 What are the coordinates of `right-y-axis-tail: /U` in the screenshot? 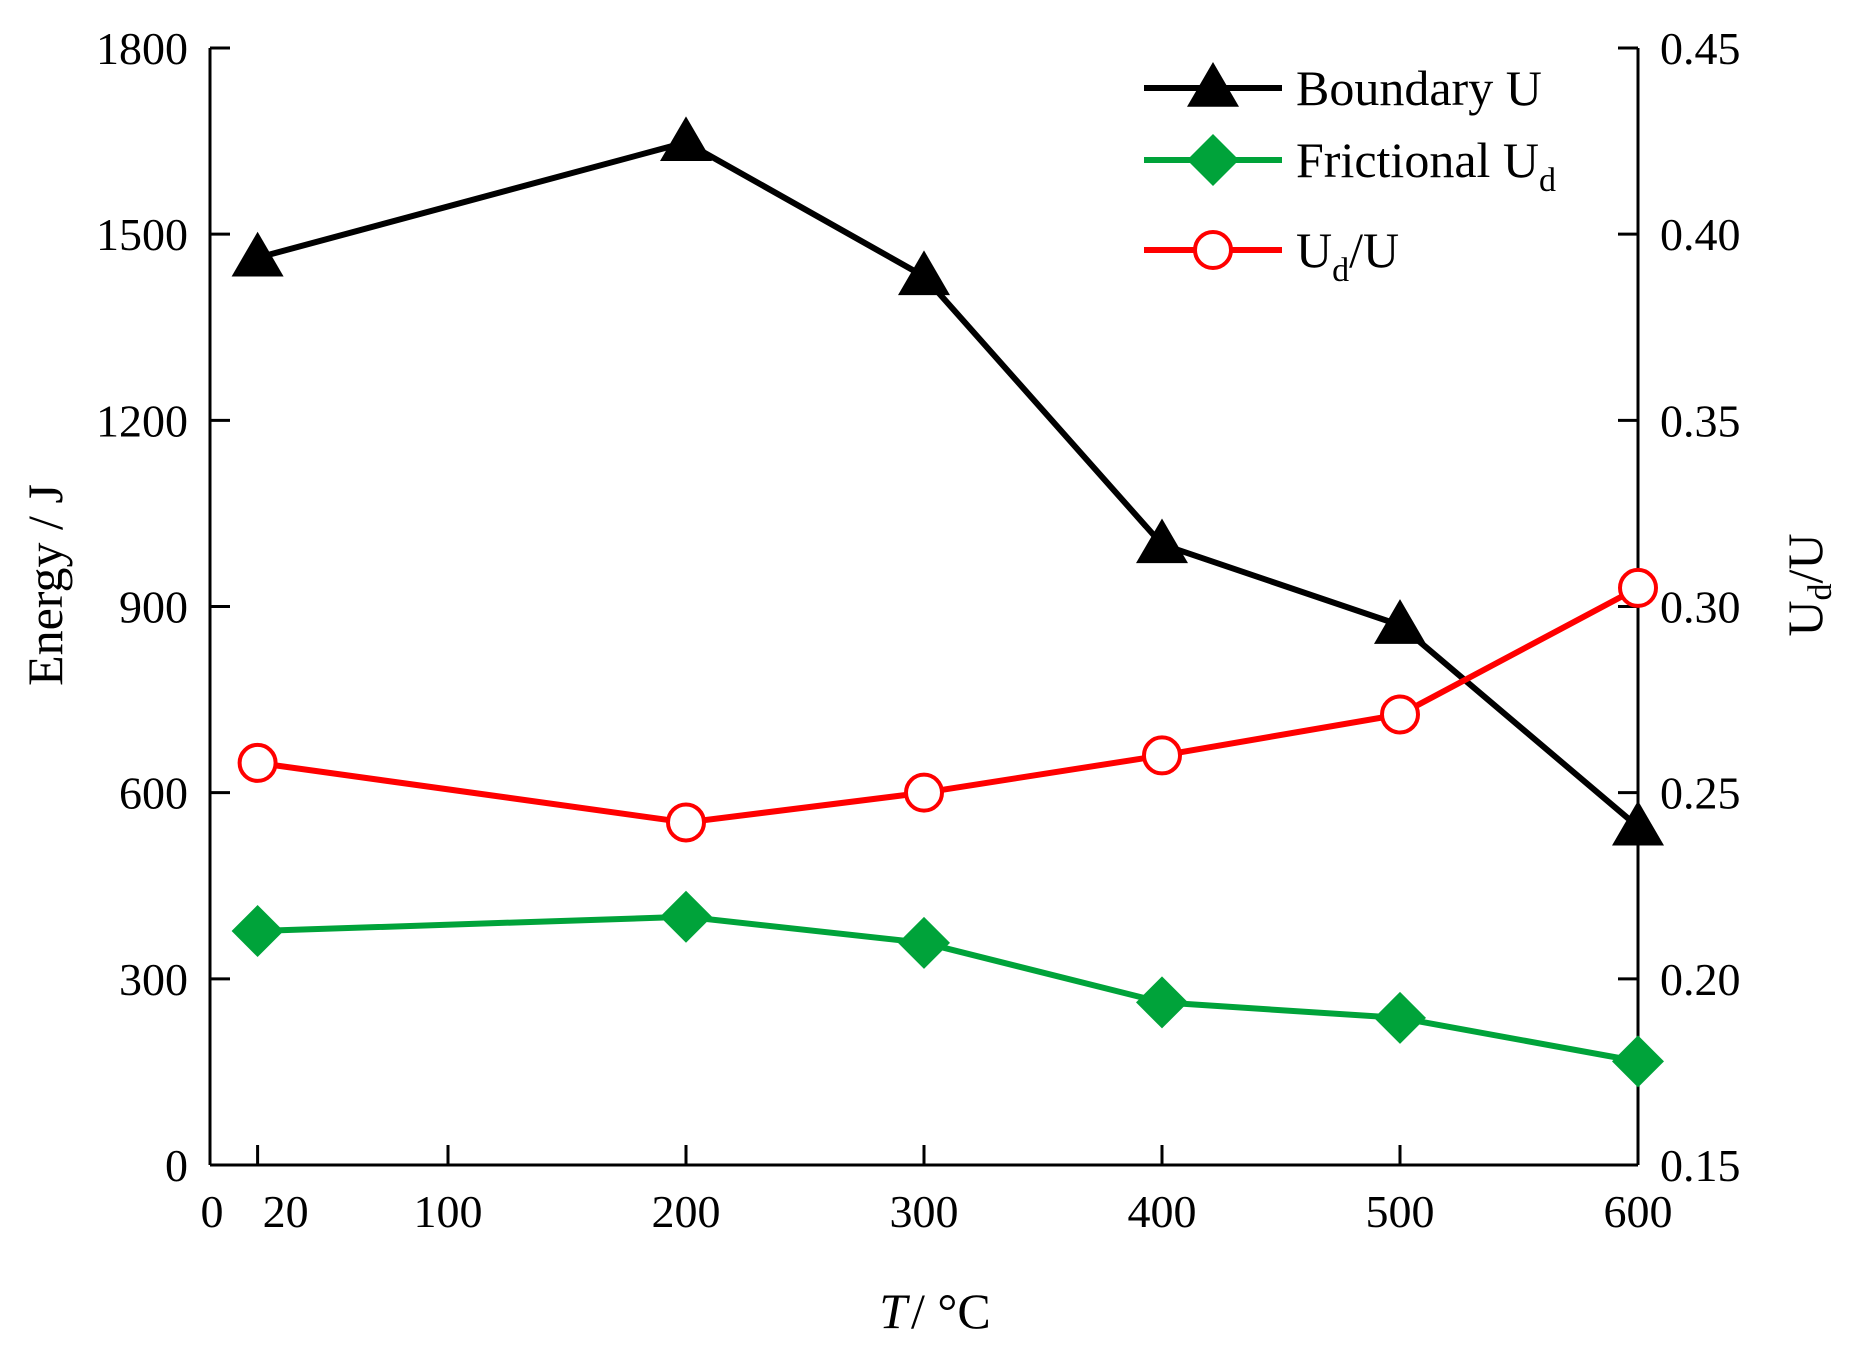 It's located at (1805, 558).